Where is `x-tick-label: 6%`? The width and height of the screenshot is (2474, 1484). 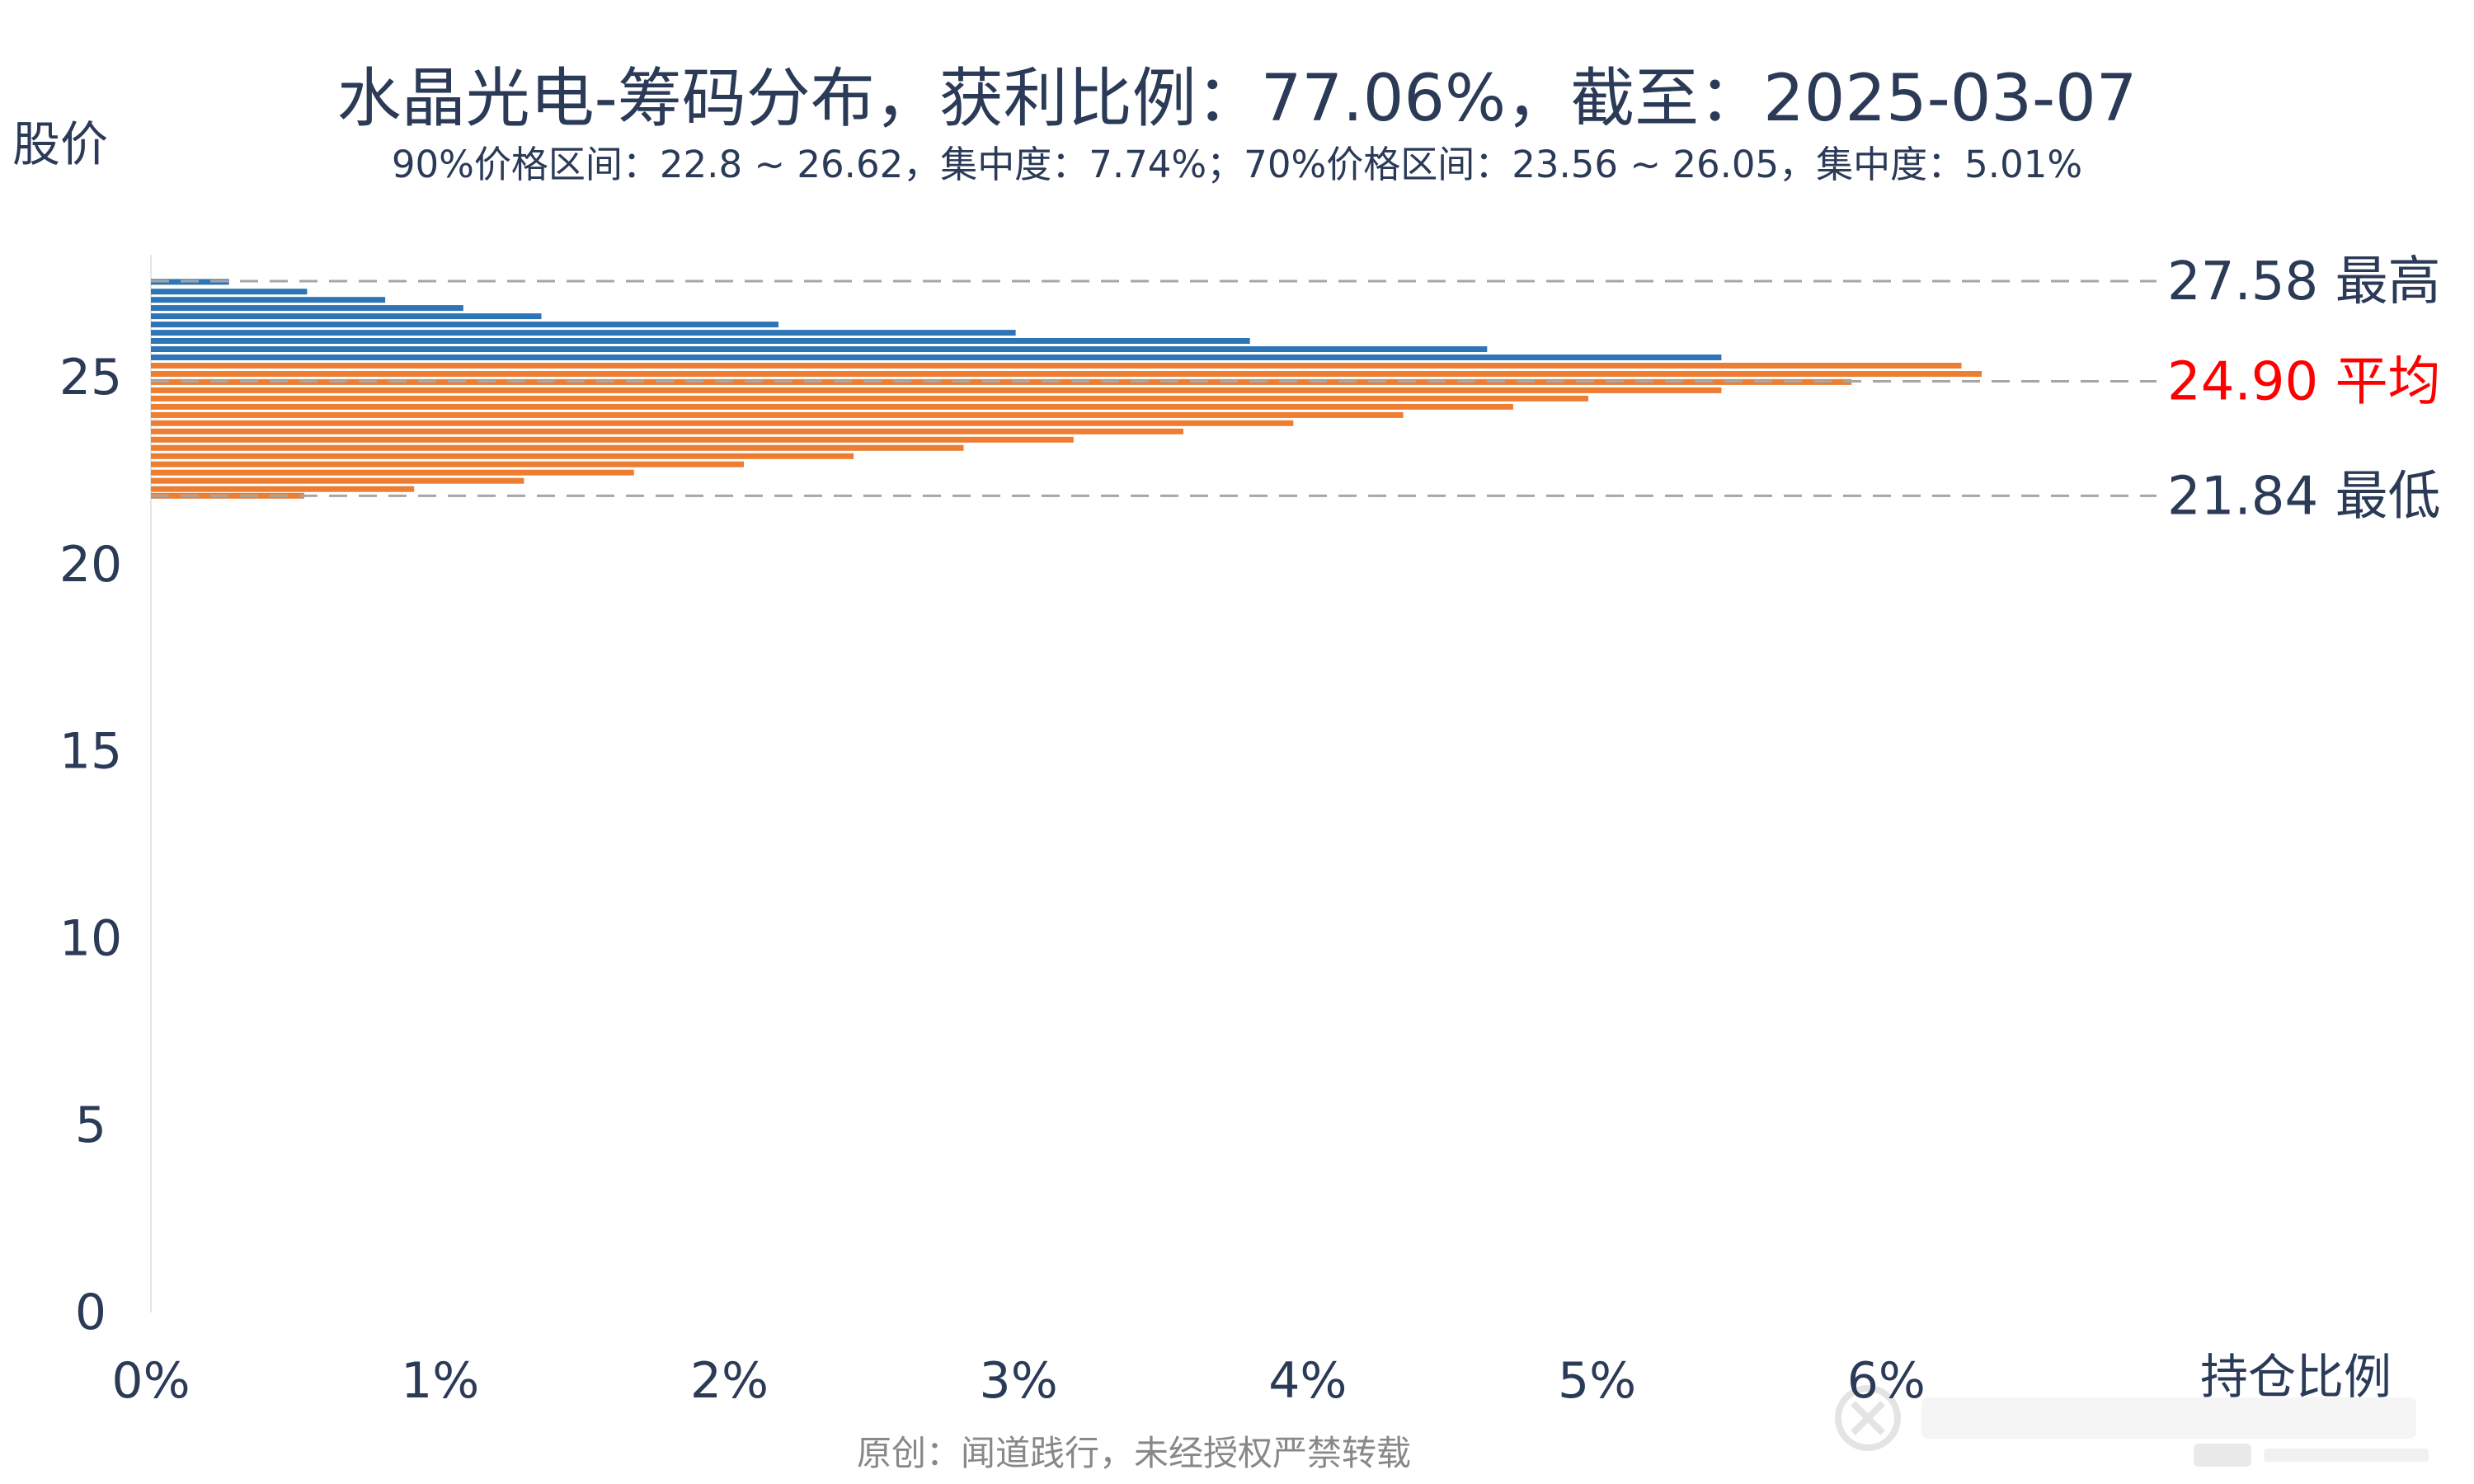
x-tick-label: 6% is located at coordinates (1886, 1381).